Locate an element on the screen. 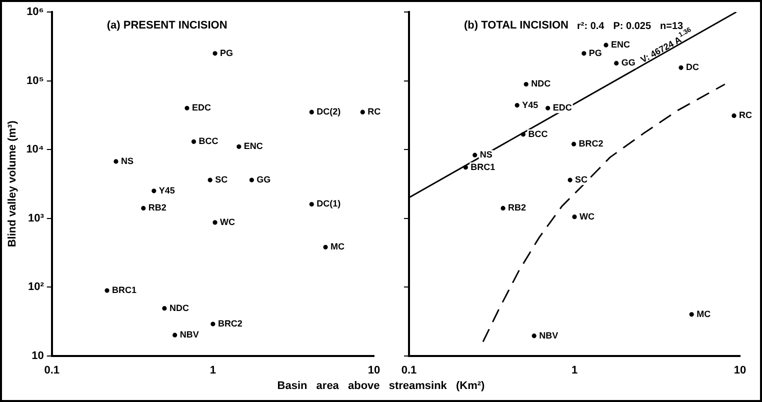 The width and height of the screenshot is (762, 402). y-tick-label: 10⁶ is located at coordinates (35, 12).